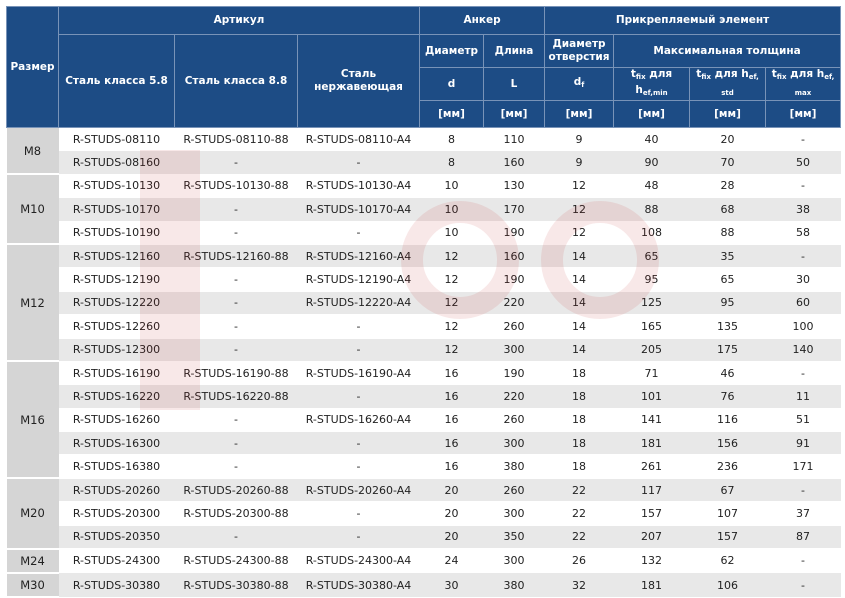 The width and height of the screenshot is (845, 598). What do you see at coordinates (424, 350) in the screenshot?
I see `table-row: R-STUDS-12300- -12 300 14 205 175 140` at bounding box center [424, 350].